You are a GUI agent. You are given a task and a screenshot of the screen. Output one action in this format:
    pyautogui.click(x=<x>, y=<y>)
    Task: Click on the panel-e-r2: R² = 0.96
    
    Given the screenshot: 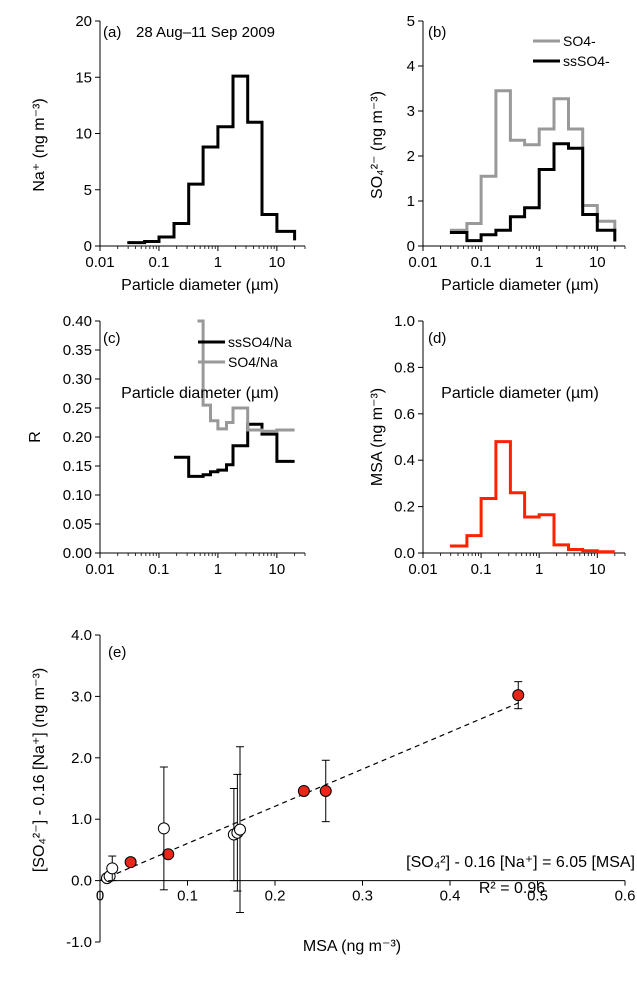 What is the action you would take?
    pyautogui.click(x=512, y=888)
    